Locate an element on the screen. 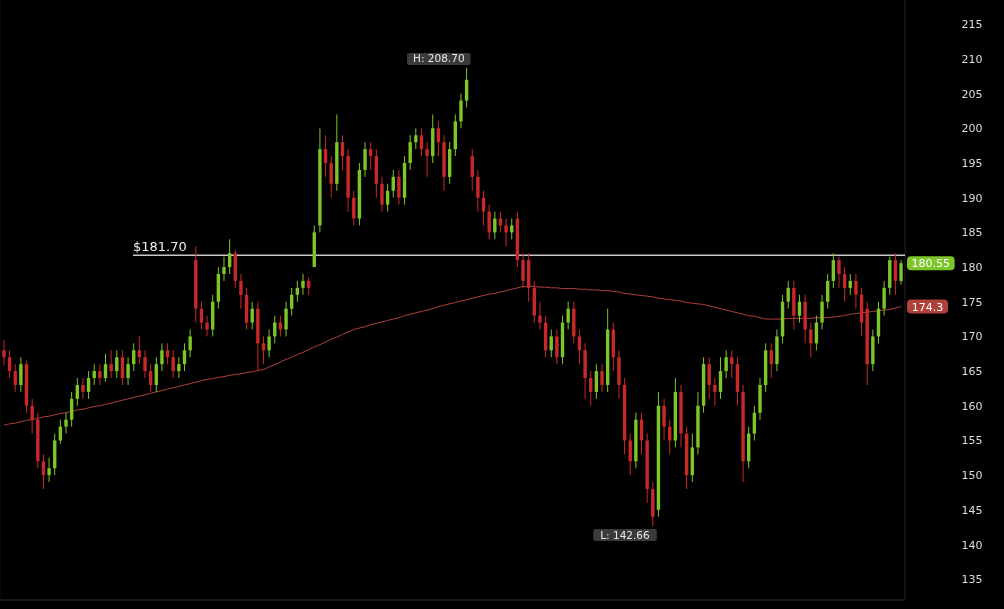  y-tick-label: 170 is located at coordinates (972, 337).